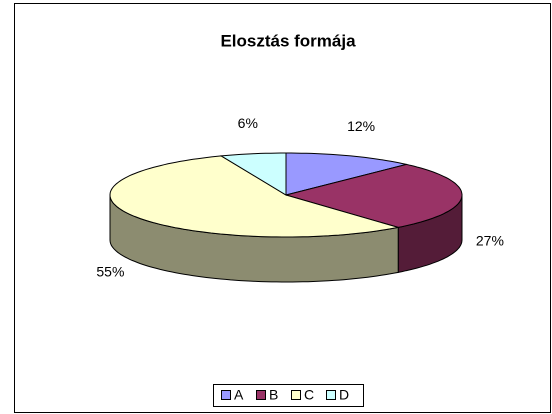 The height and width of the screenshot is (414, 552). I want to click on legend-label: B, so click(273, 395).